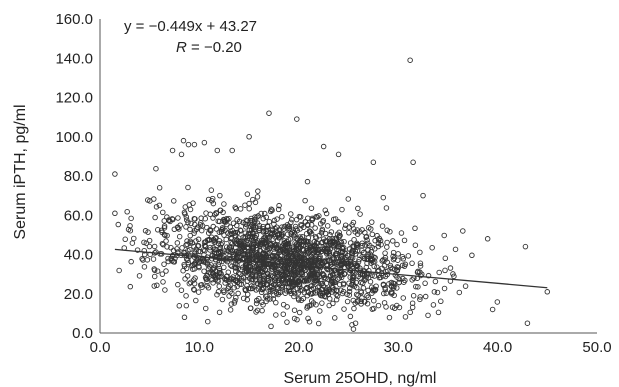 This screenshot has width=619, height=387. What do you see at coordinates (331, 268) in the screenshot?
I see `trendline` at bounding box center [331, 268].